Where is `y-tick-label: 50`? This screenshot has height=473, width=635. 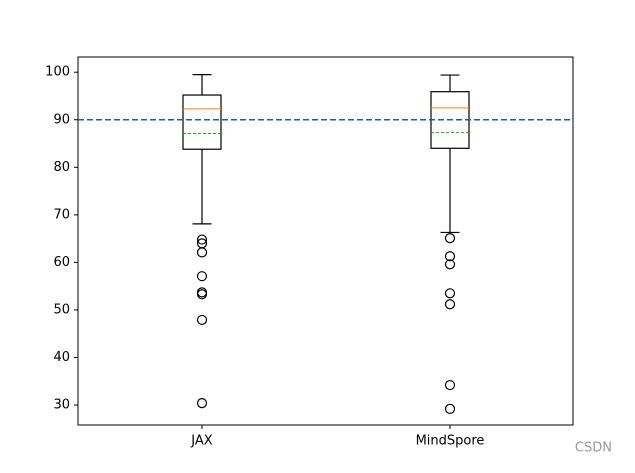
y-tick-label: 50 is located at coordinates (61, 309).